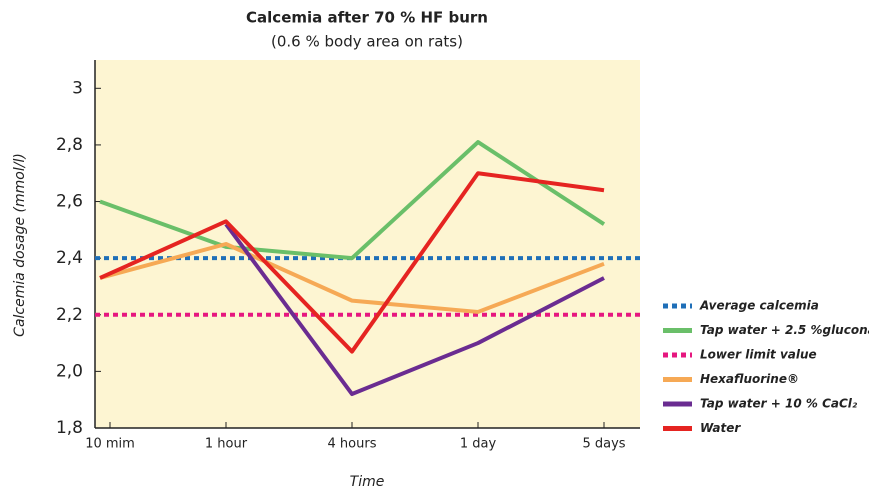 The width and height of the screenshot is (869, 492). Describe the element at coordinates (69, 371) in the screenshot. I see `y-tick-label: 2,0` at that location.